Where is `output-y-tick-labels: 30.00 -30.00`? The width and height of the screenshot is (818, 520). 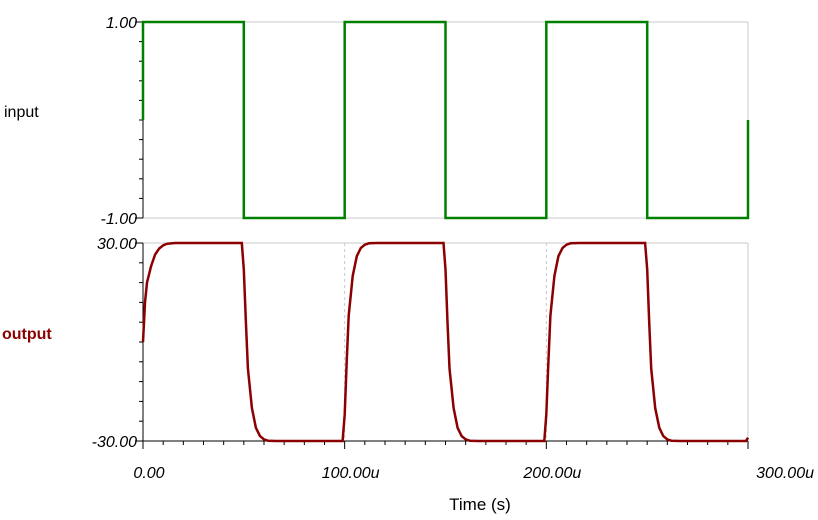
output-y-tick-labels: 30.00 -30.00 is located at coordinates (117, 343).